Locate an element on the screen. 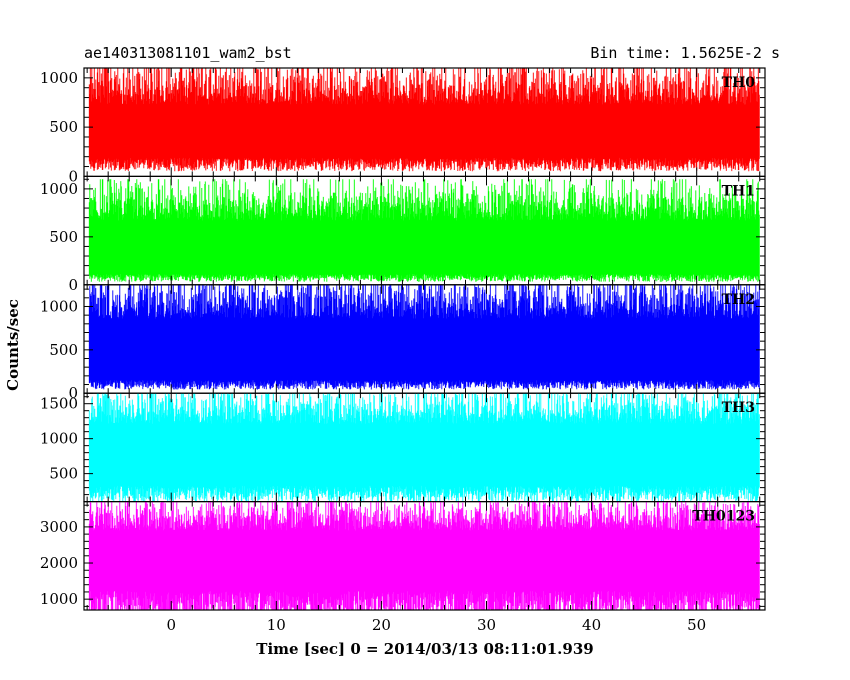 Image resolution: width=850 pixels, height=680 pixels. series-line-th0123 is located at coordinates (424, 555).